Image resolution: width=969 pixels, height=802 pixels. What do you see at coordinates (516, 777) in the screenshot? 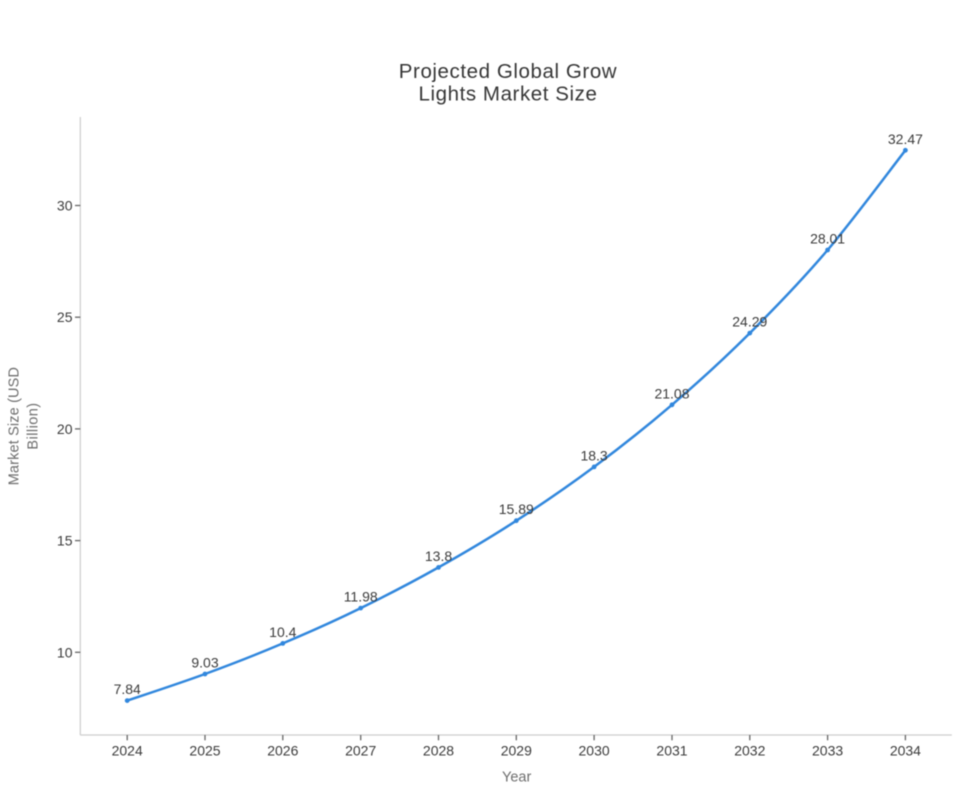
I see `svg-text: Year` at bounding box center [516, 777].